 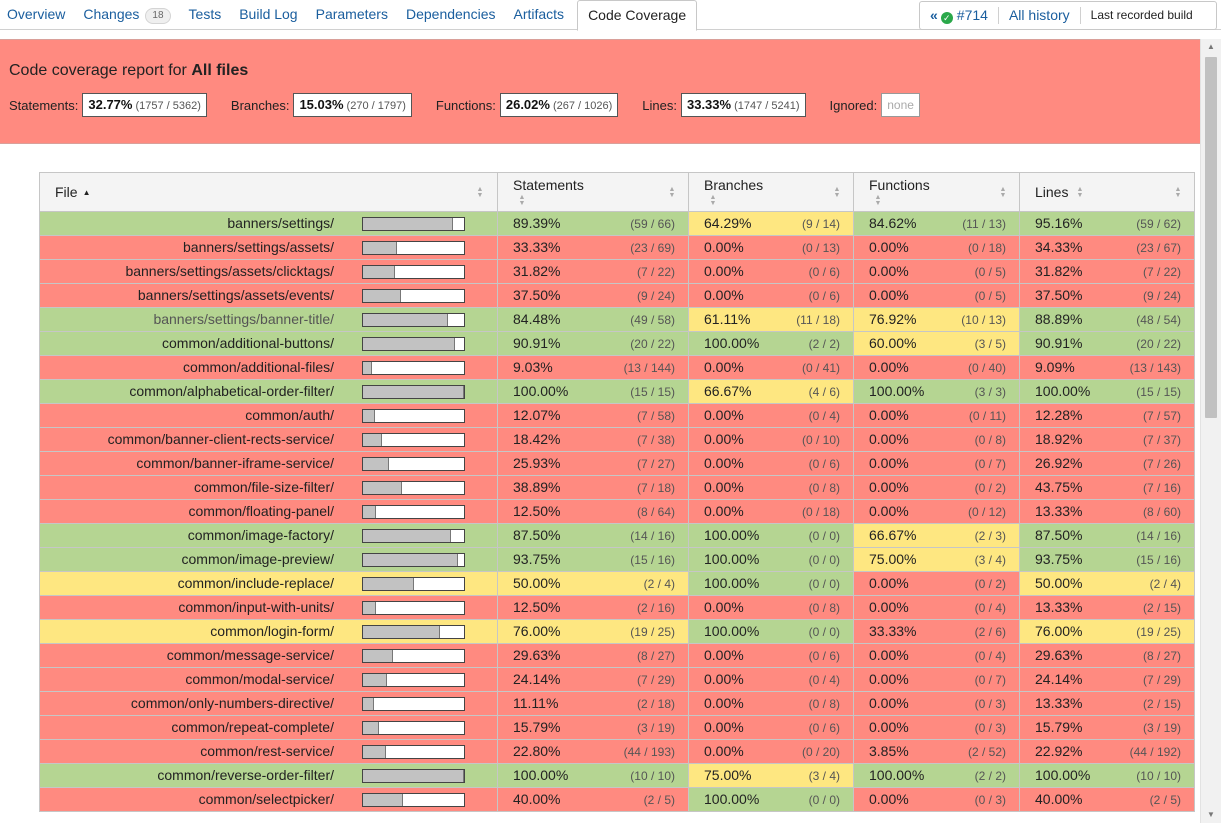 What do you see at coordinates (593, 727) in the screenshot?
I see `statements-cell: 15.79% (3 / 19)` at bounding box center [593, 727].